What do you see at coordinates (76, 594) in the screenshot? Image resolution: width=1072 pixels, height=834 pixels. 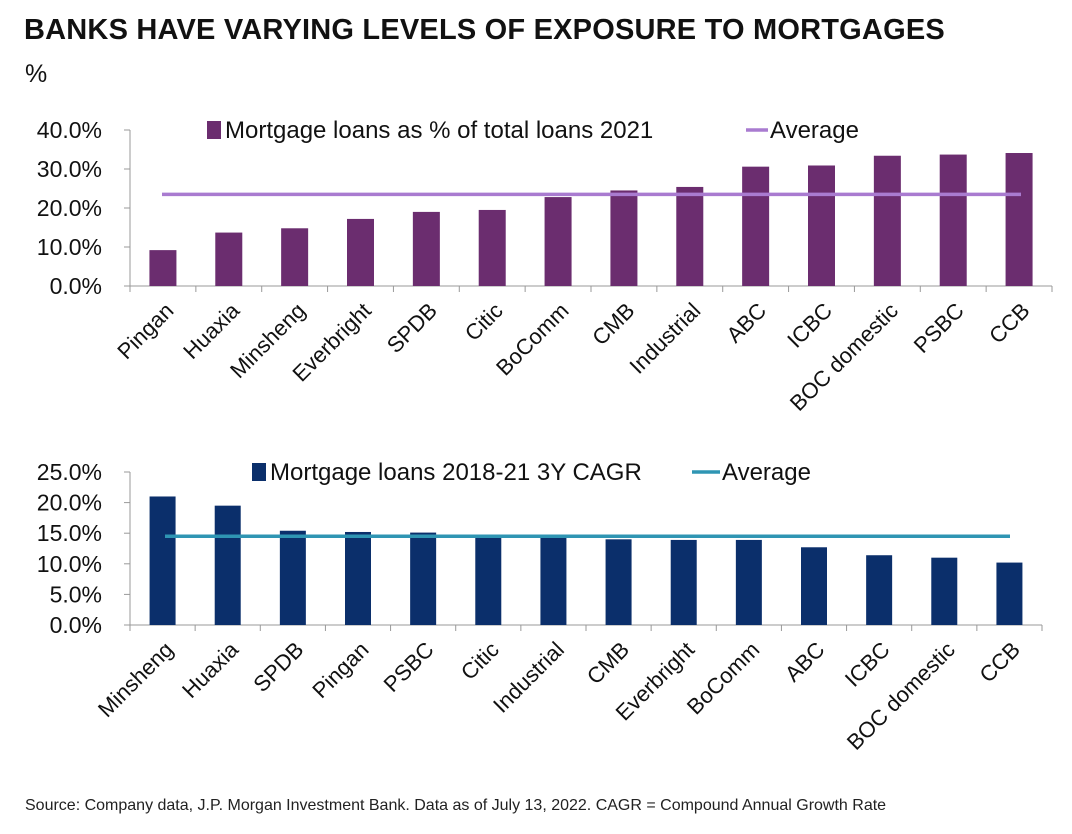 I see `y-tick-label: 5.0%` at bounding box center [76, 594].